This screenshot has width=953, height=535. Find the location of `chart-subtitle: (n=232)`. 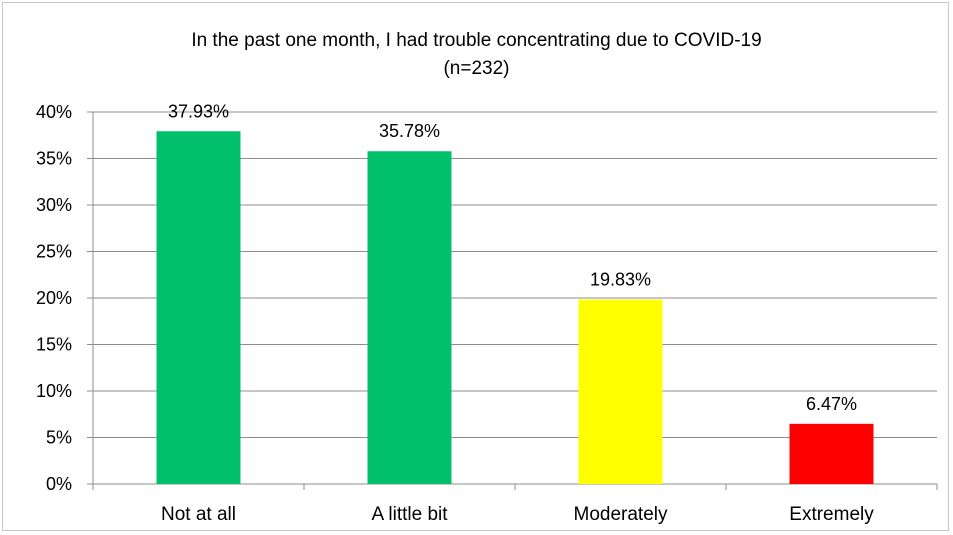

chart-subtitle: (n=232) is located at coordinates (476, 68).